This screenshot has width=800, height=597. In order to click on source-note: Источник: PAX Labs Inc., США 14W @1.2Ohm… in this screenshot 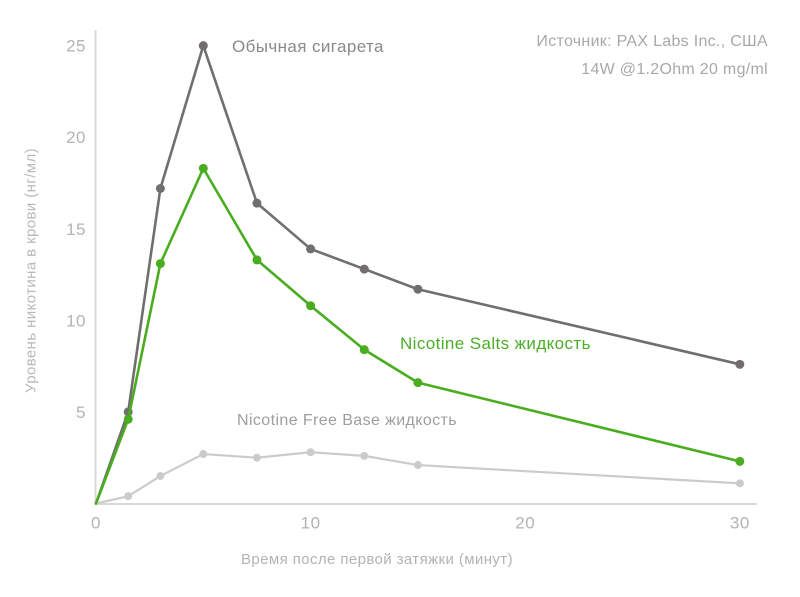, I will do `click(652, 56)`.